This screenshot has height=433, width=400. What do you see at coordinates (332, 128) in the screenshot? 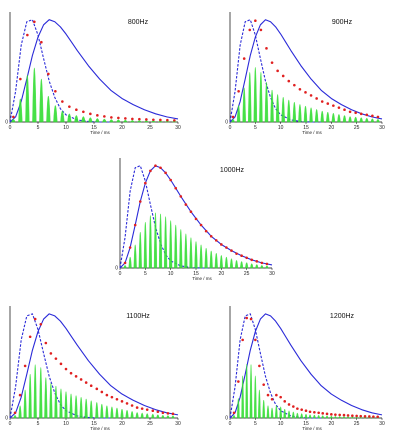
I see `x-tick-label: 20` at bounding box center [332, 128].